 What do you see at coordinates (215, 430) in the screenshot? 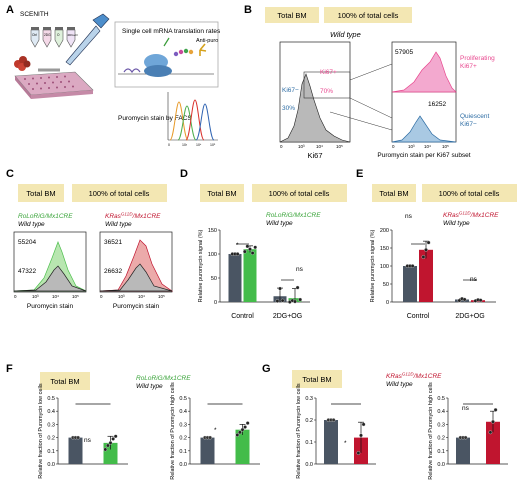
I see `f-sig: *` at bounding box center [215, 430].